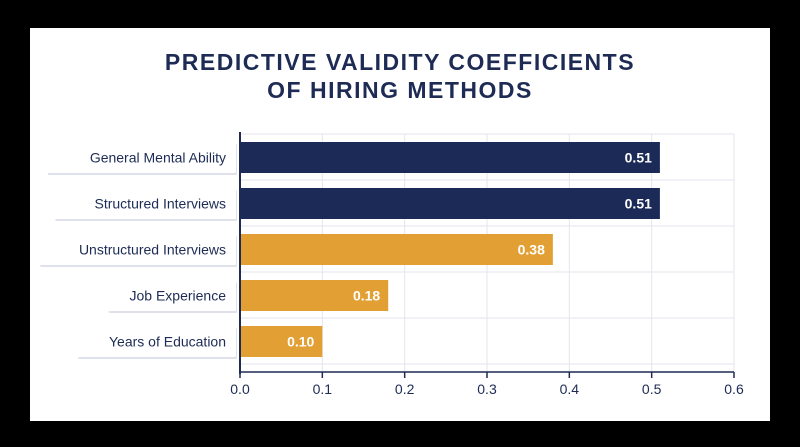 The width and height of the screenshot is (800, 447). Describe the element at coordinates (300, 342) in the screenshot. I see `bar-value-label: 0.10` at that location.